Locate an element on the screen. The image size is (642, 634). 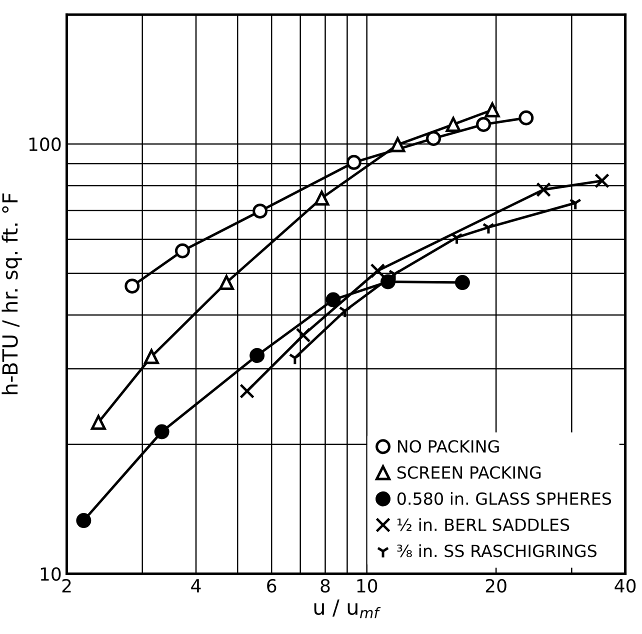
x-tick-label: 8 is located at coordinates (325, 585).